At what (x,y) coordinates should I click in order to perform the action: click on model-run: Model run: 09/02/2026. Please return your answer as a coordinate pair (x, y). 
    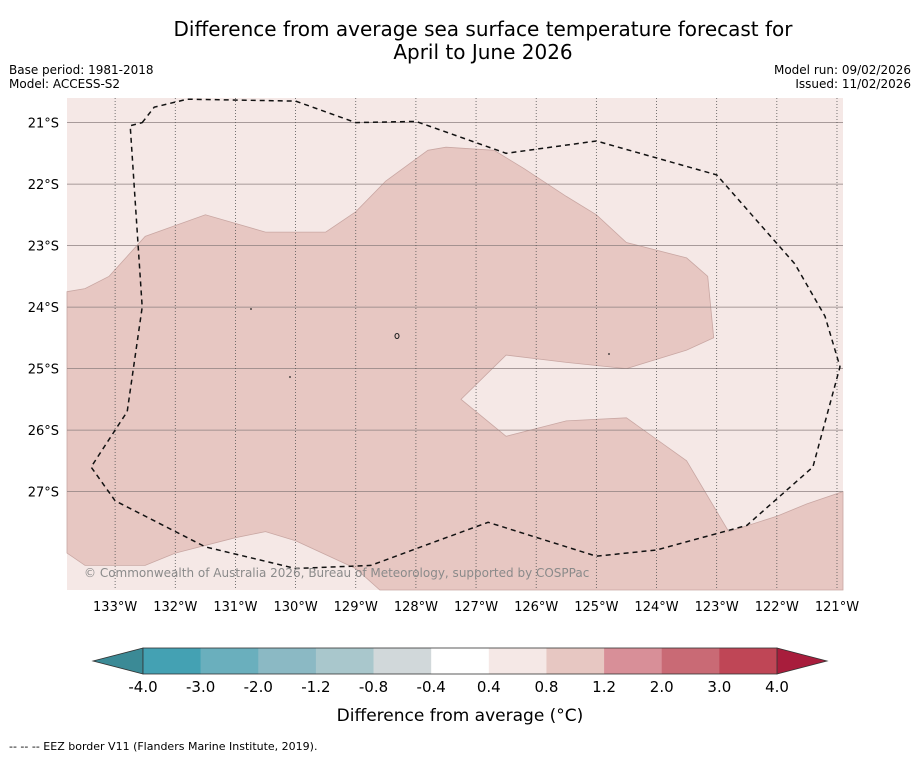
    Looking at the image, I should click on (842, 70).